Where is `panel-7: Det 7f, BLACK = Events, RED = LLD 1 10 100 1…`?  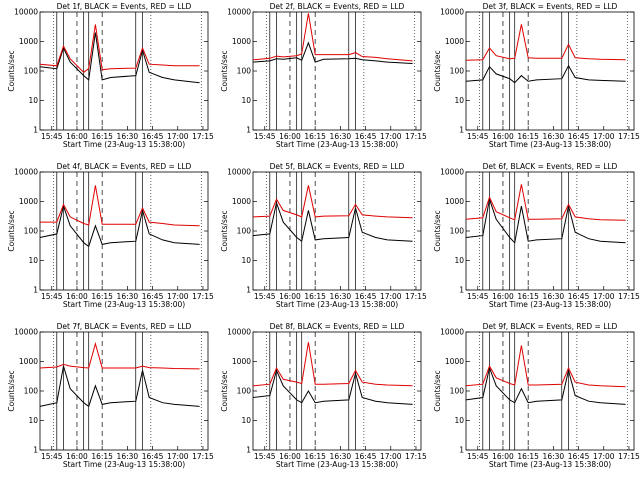
panel-7: Det 7f, BLACK = Events, RED = LLD 1 10 100 1… is located at coordinates (110, 395).